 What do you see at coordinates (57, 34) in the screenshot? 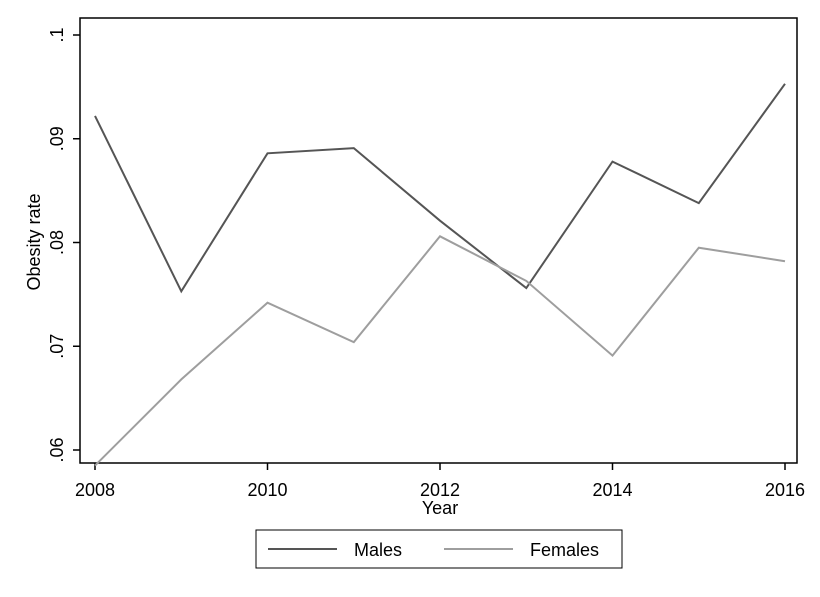
I see `y-tick-label: .1` at bounding box center [57, 34].